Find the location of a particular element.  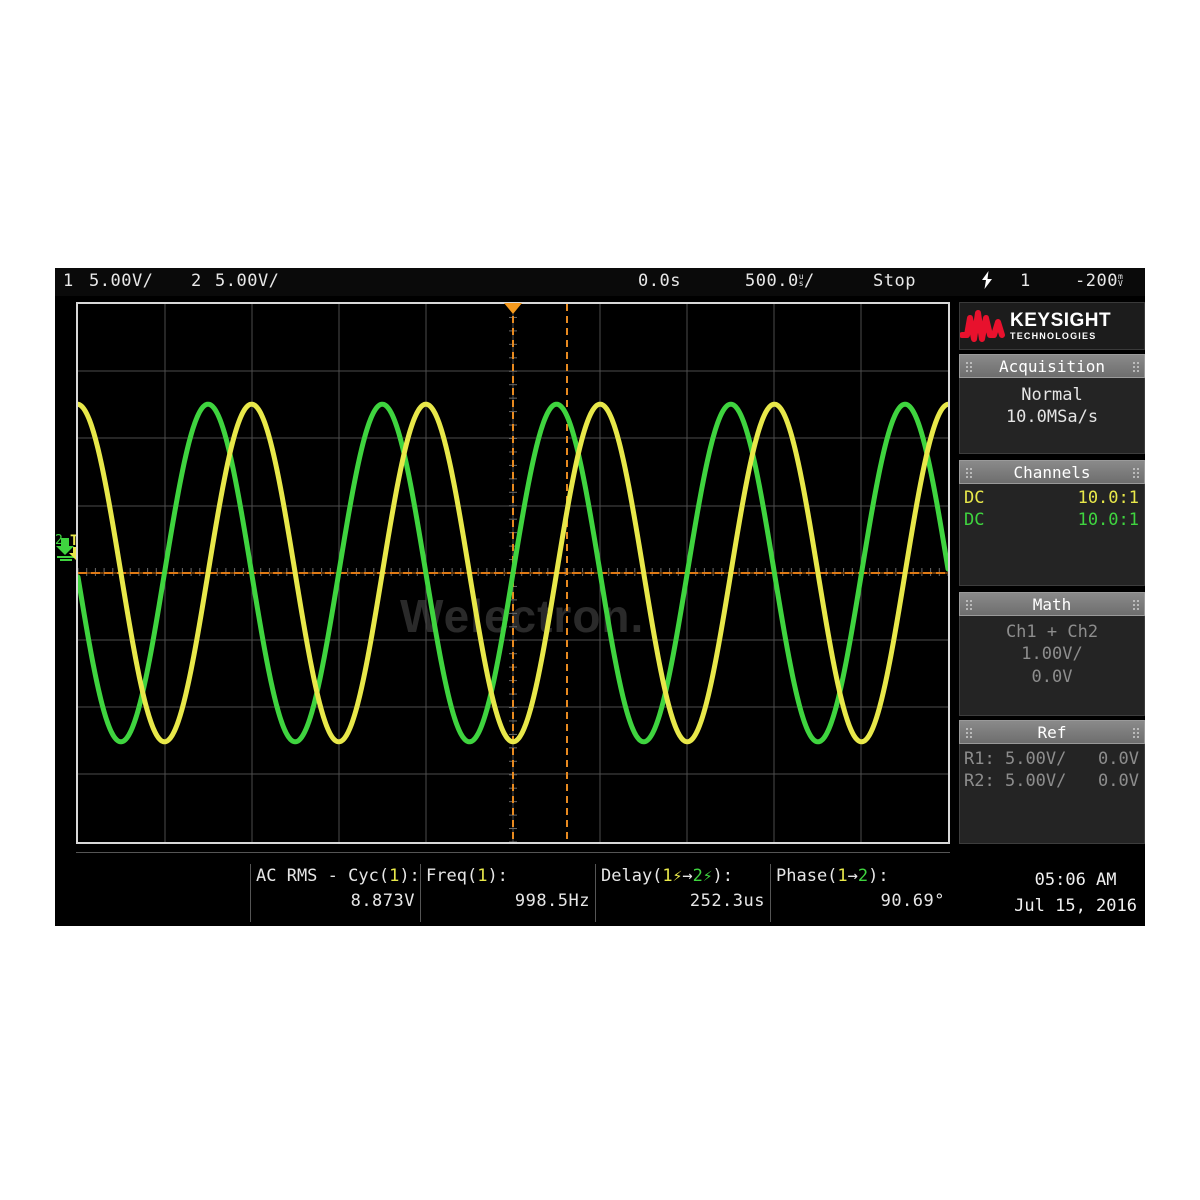

horizontal-delay: 0.0s is located at coordinates (659, 281).